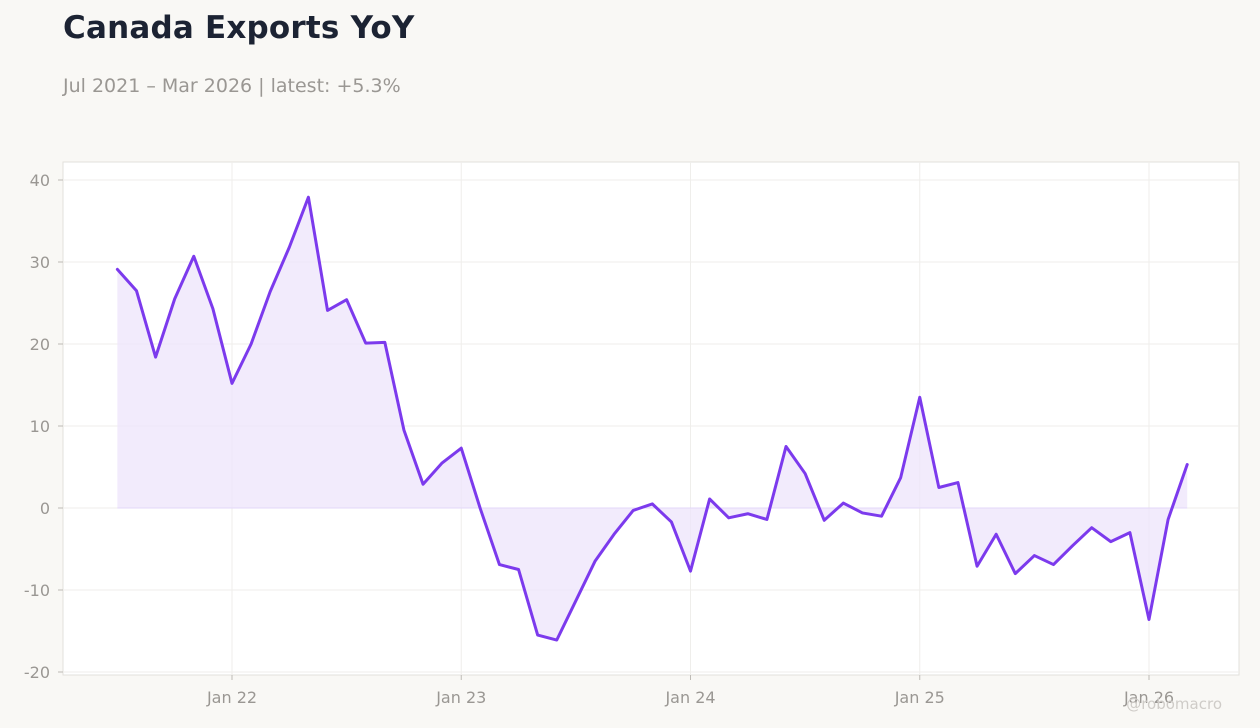 This screenshot has width=1260, height=728. What do you see at coordinates (37, 672) in the screenshot?
I see `y-tick-label: -20` at bounding box center [37, 672].